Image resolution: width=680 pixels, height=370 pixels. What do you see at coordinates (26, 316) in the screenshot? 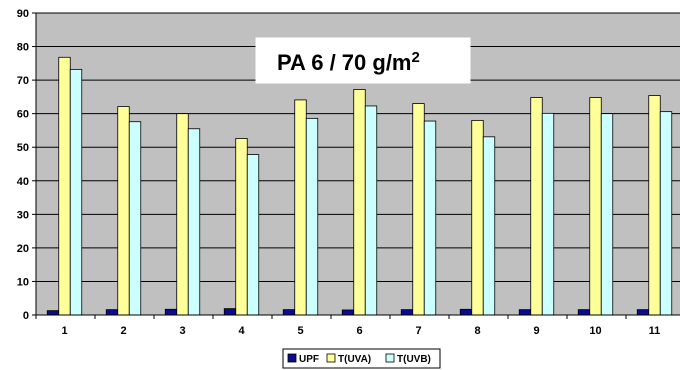
I see `y-tick-label: 0` at bounding box center [26, 316].